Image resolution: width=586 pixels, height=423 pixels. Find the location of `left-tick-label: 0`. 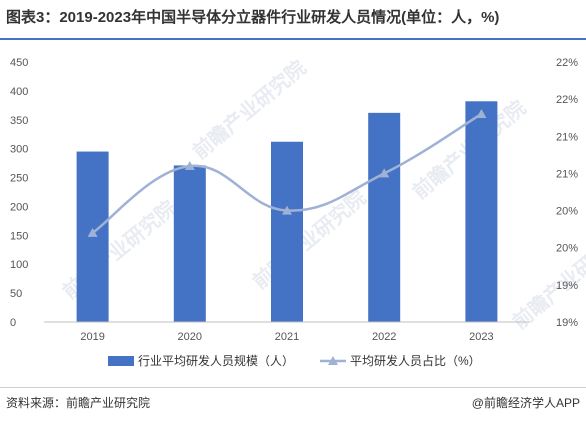

left-tick-label: 0 is located at coordinates (13, 323).